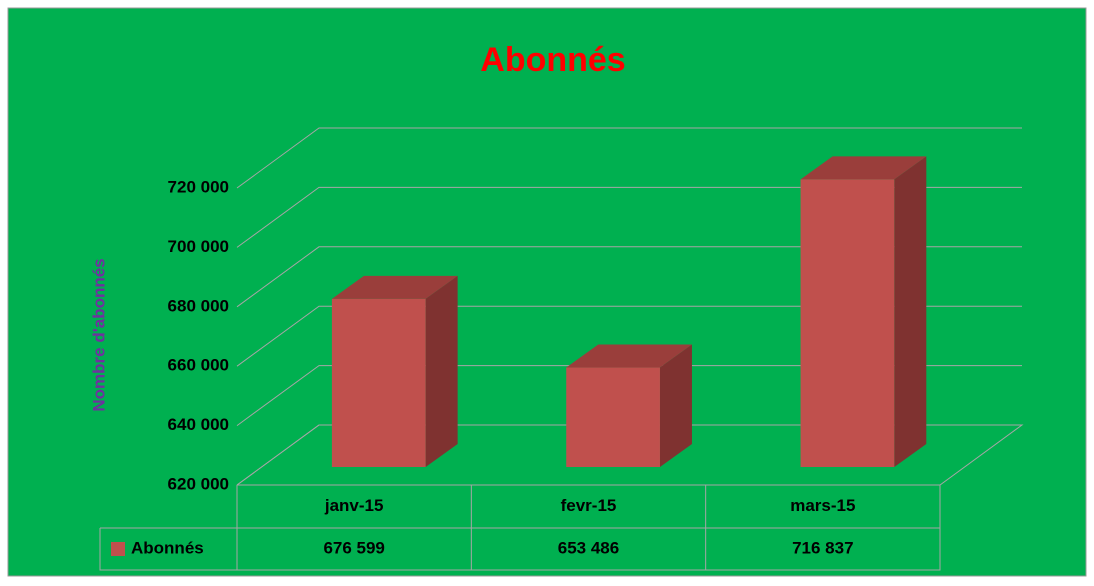 The height and width of the screenshot is (586, 1094). I want to click on y-tick-label: 660 000, so click(198, 365).